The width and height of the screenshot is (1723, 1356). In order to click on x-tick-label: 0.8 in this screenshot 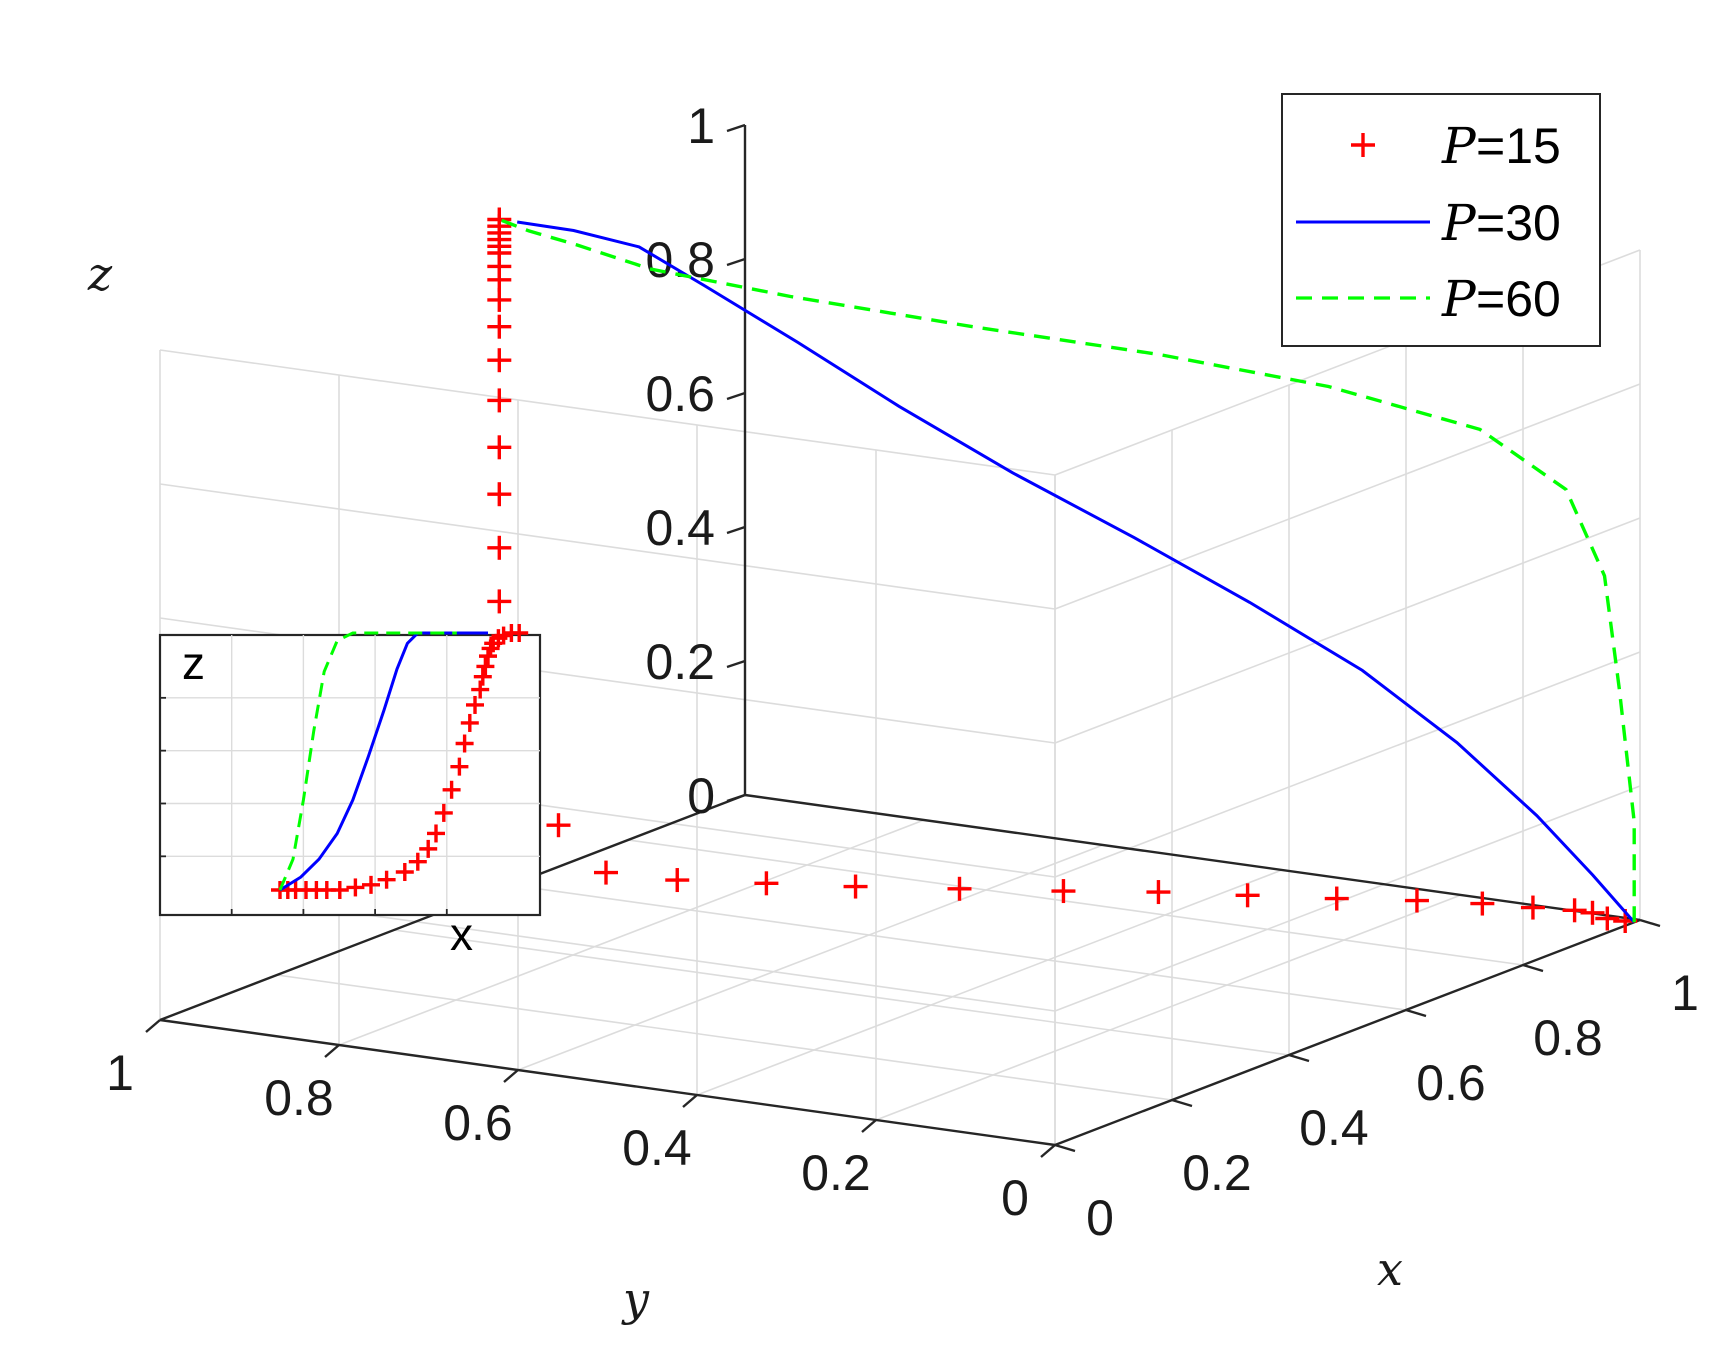, I will do `click(1568, 1038)`.